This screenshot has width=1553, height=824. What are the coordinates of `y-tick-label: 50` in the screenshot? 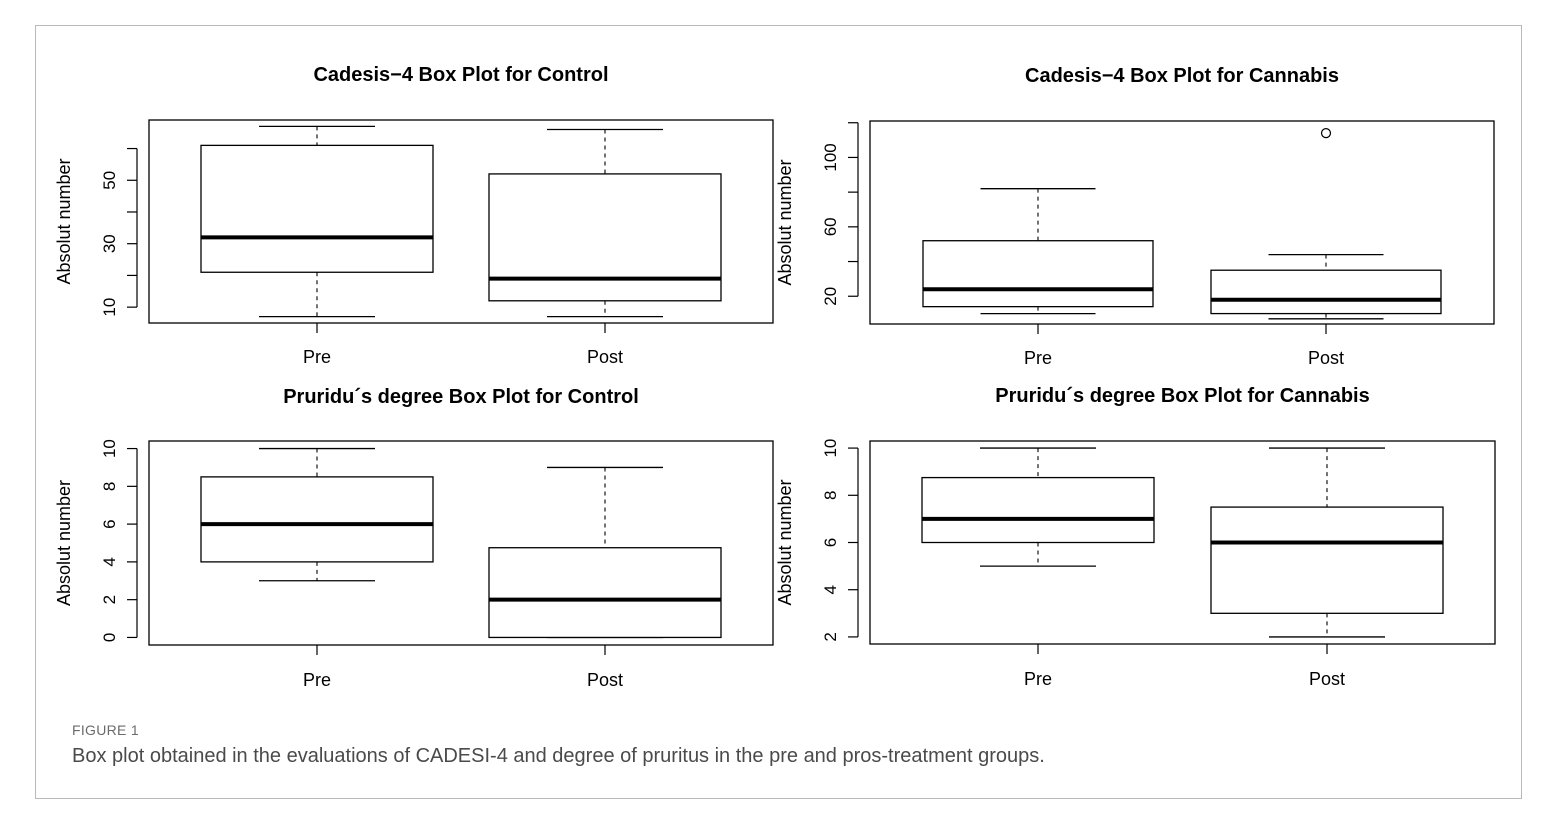 It's located at (109, 180).